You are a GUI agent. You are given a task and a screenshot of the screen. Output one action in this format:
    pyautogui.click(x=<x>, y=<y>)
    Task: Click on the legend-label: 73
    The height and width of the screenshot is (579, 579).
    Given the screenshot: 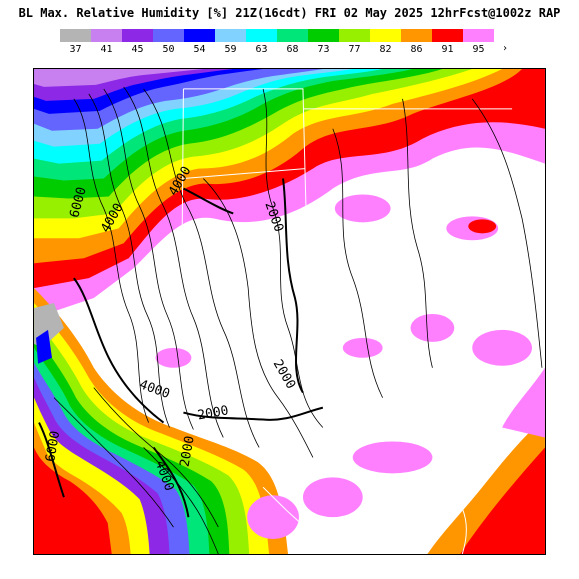 What is the action you would take?
    pyautogui.click(x=323, y=49)
    